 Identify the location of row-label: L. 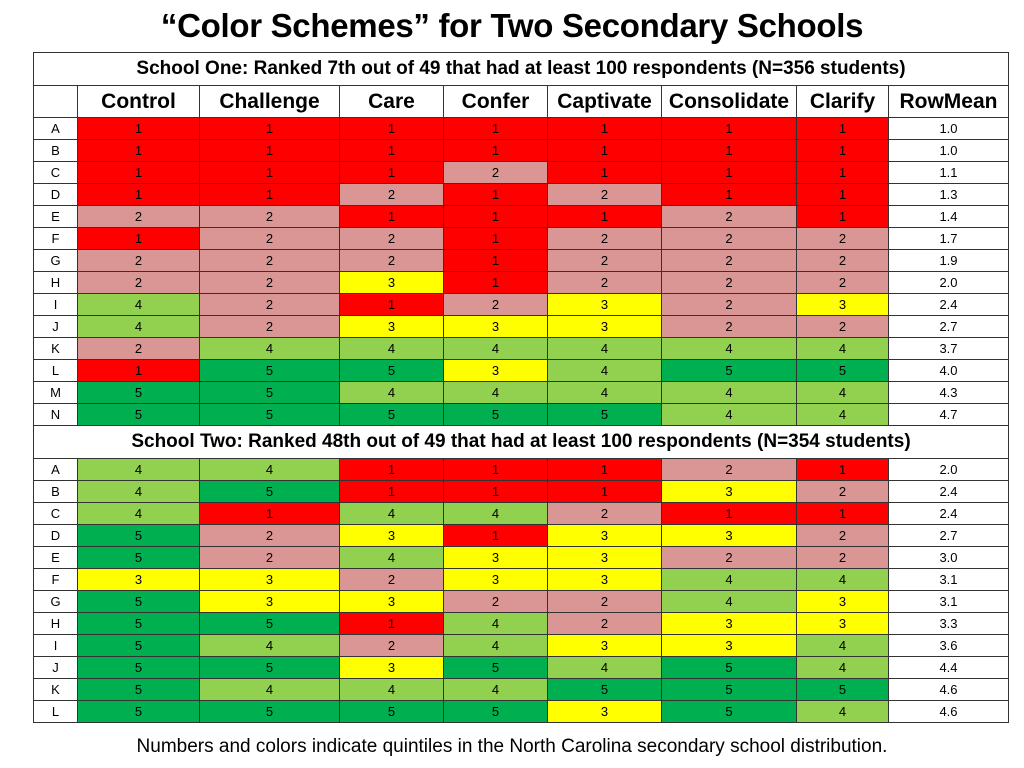
(55, 711).